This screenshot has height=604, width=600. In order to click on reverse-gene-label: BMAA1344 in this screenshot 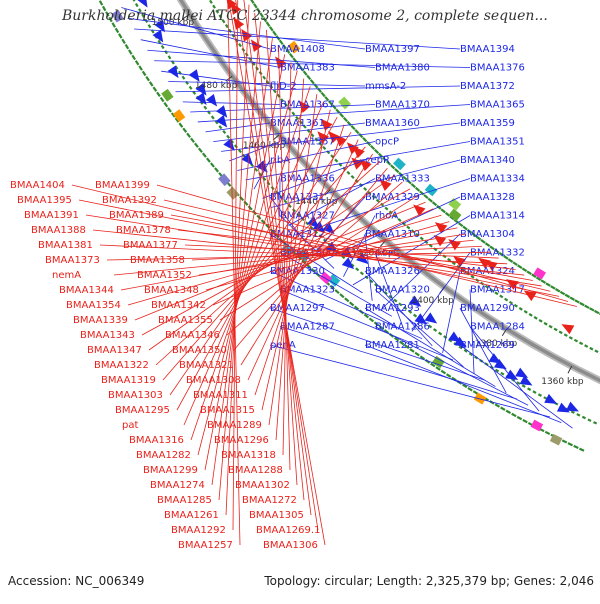, I will do `click(86, 290)`.